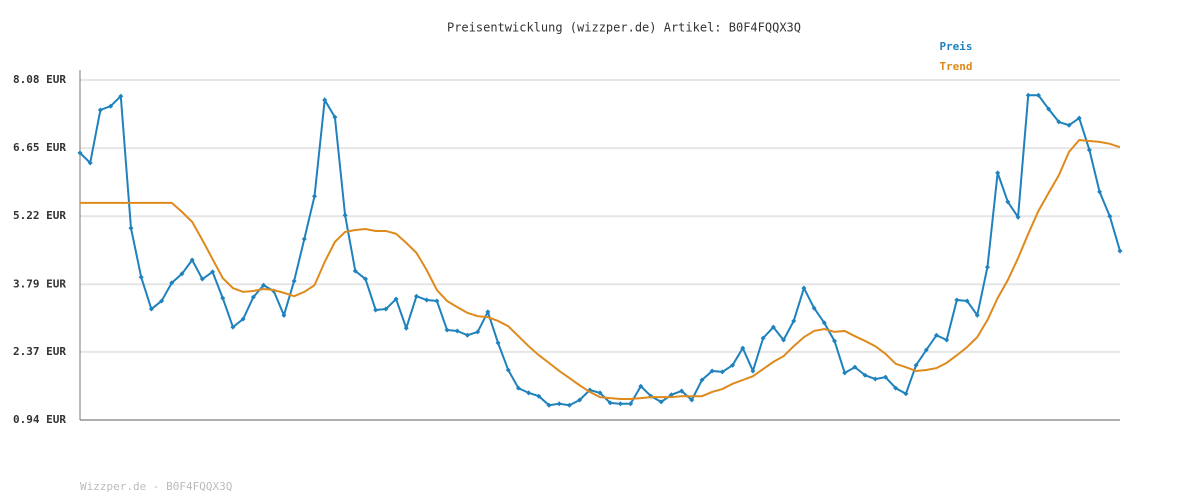 The height and width of the screenshot is (500, 1200). I want to click on y-tick-label: 5.22 EUR, so click(39, 215).